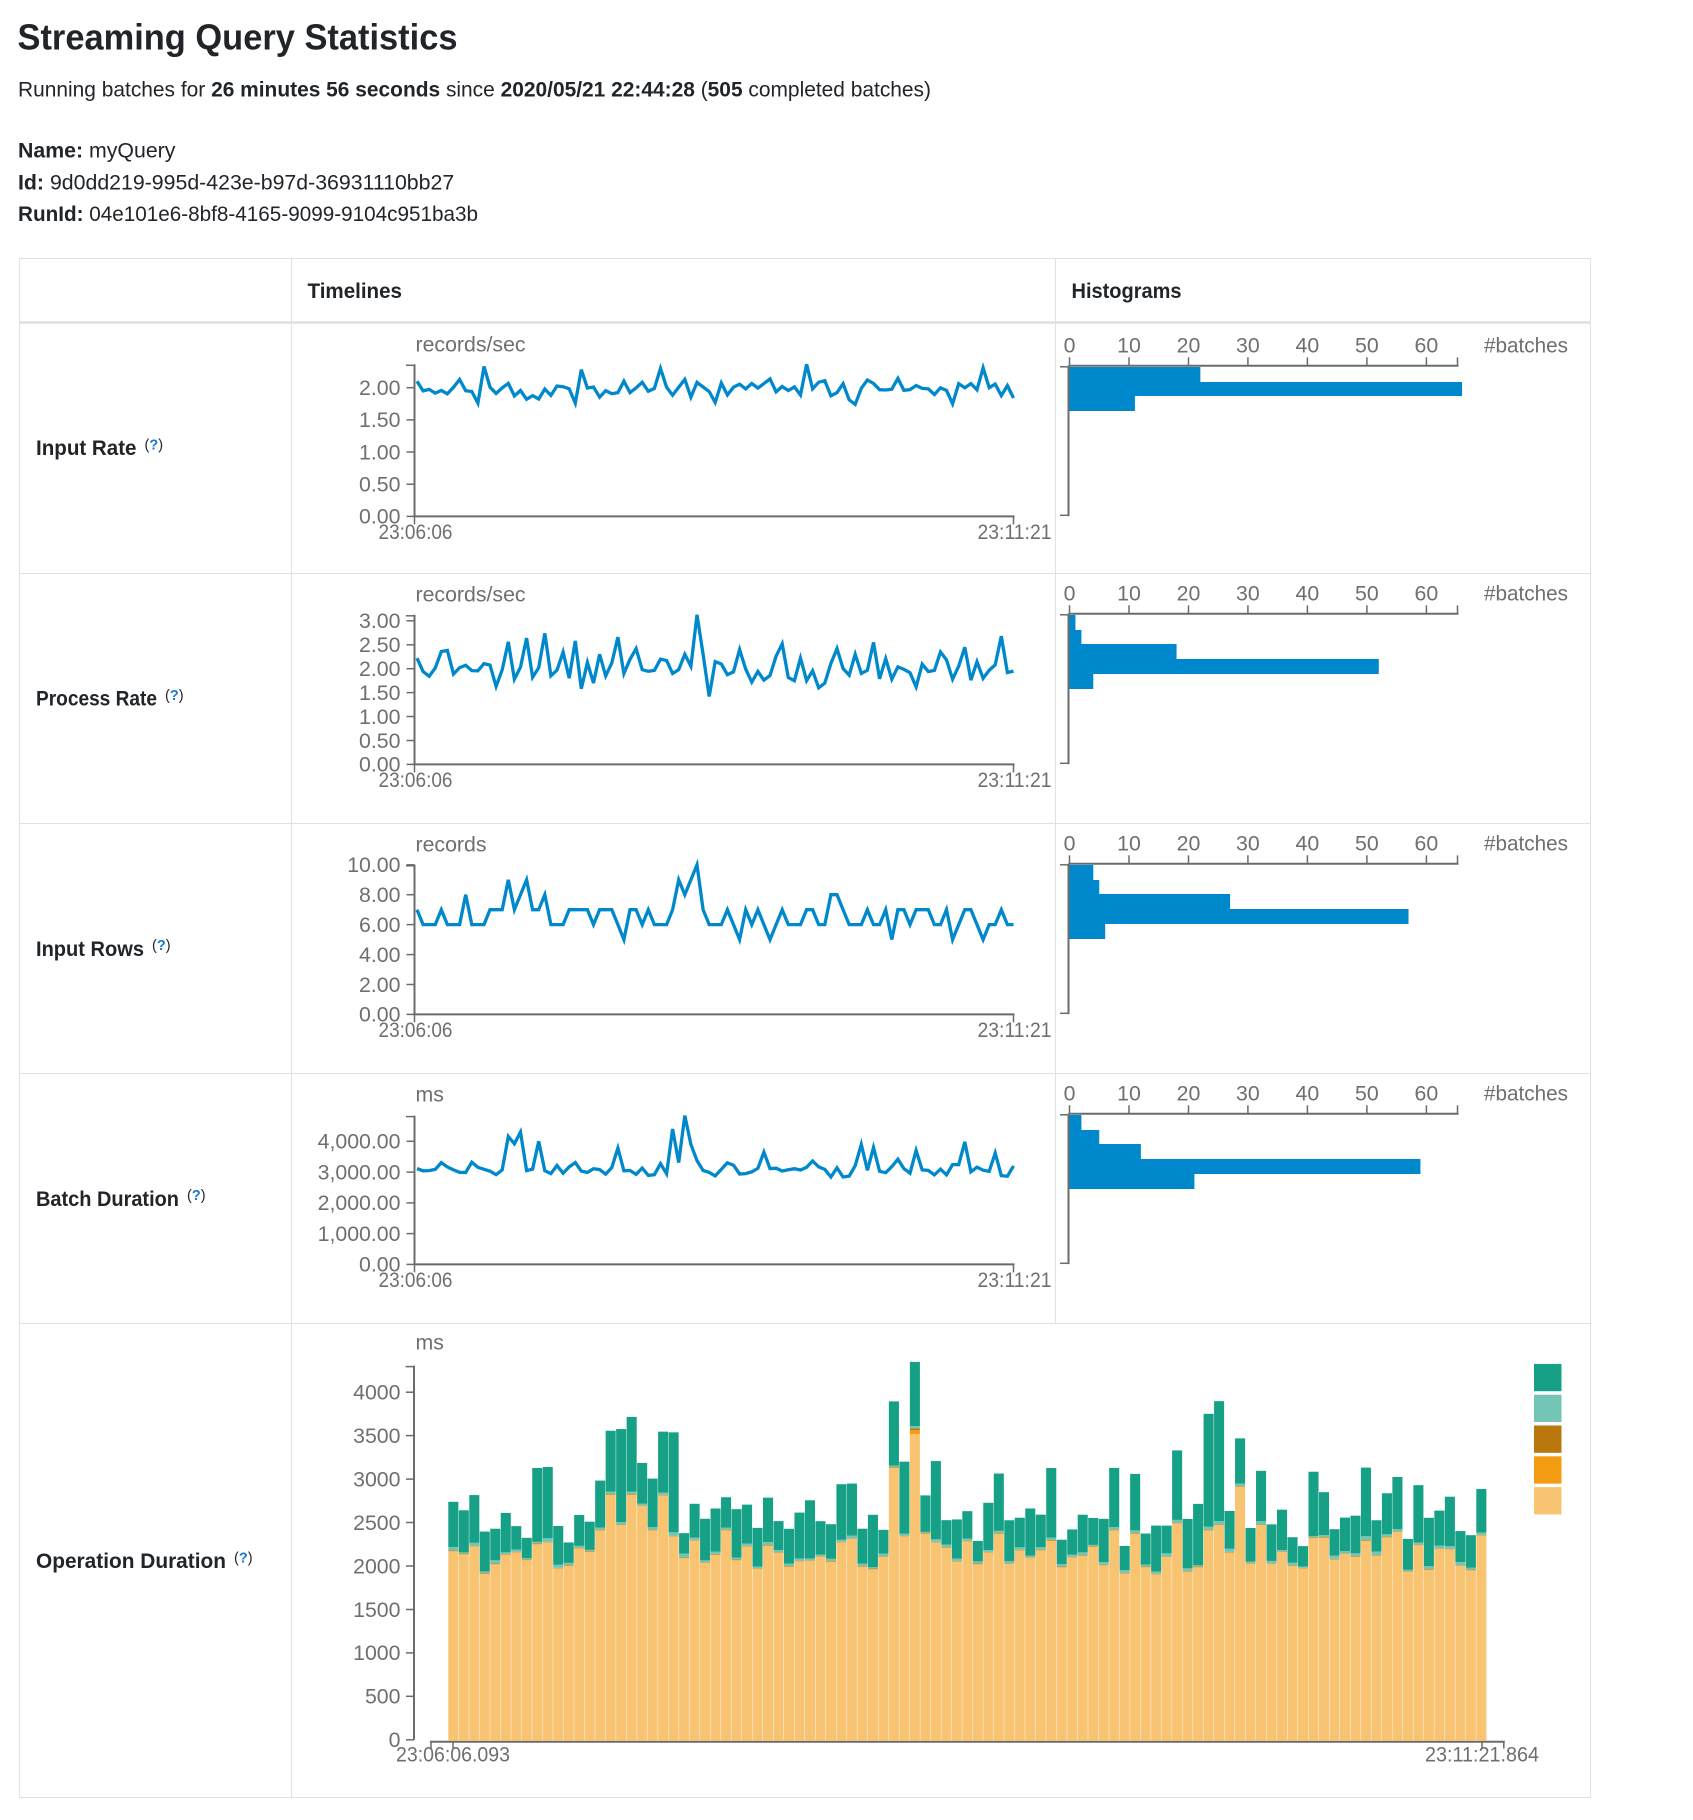 This screenshot has width=1693, height=1820. What do you see at coordinates (359, 1234) in the screenshot?
I see `svg-text: 1,000.00` at bounding box center [359, 1234].